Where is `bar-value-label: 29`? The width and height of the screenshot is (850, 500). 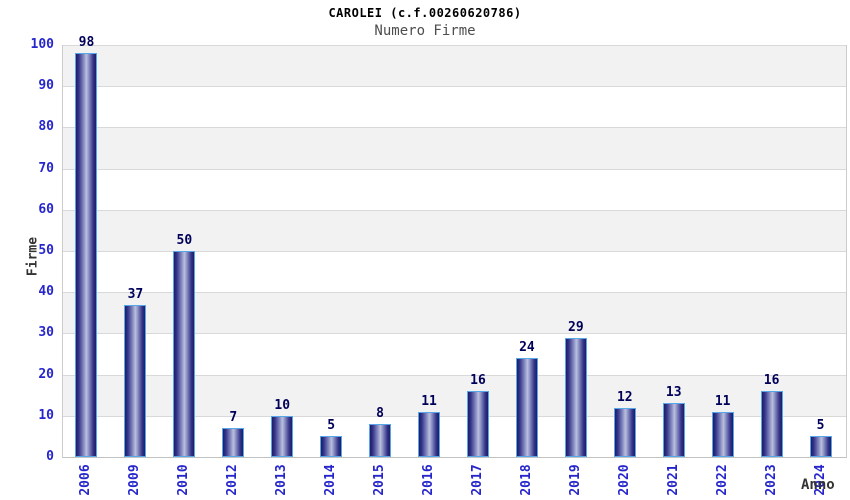
bar-value-label: 29 is located at coordinates (576, 327).